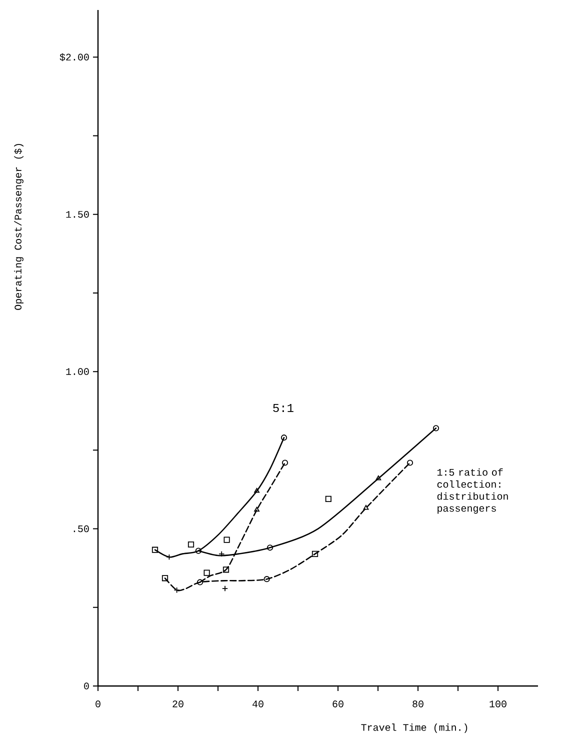 This screenshot has height=752, width=566. Describe the element at coordinates (77, 371) in the screenshot. I see `y-tick-label: 1.00` at that location.